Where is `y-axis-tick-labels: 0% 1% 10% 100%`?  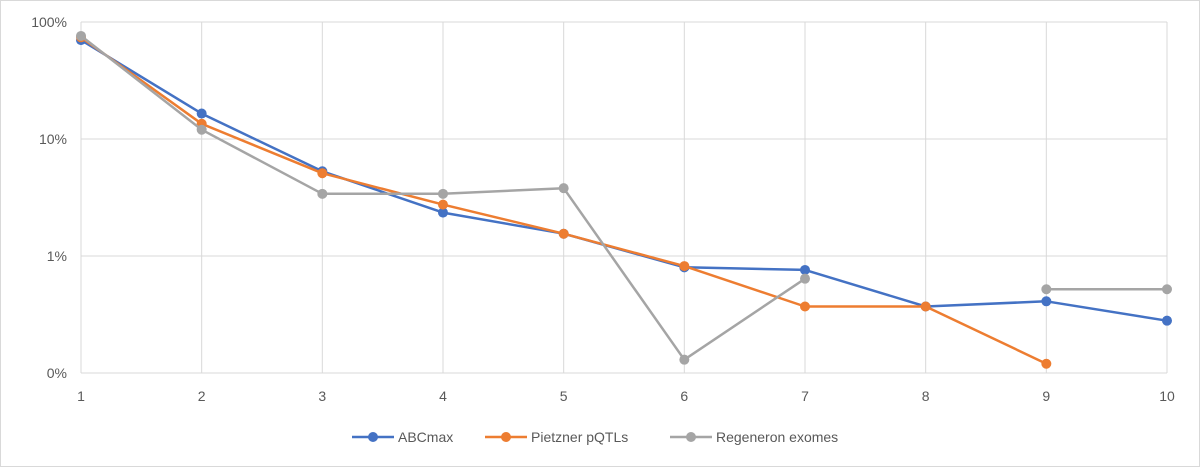
y-axis-tick-labels: 0% 1% 10% 100% is located at coordinates (49, 197).